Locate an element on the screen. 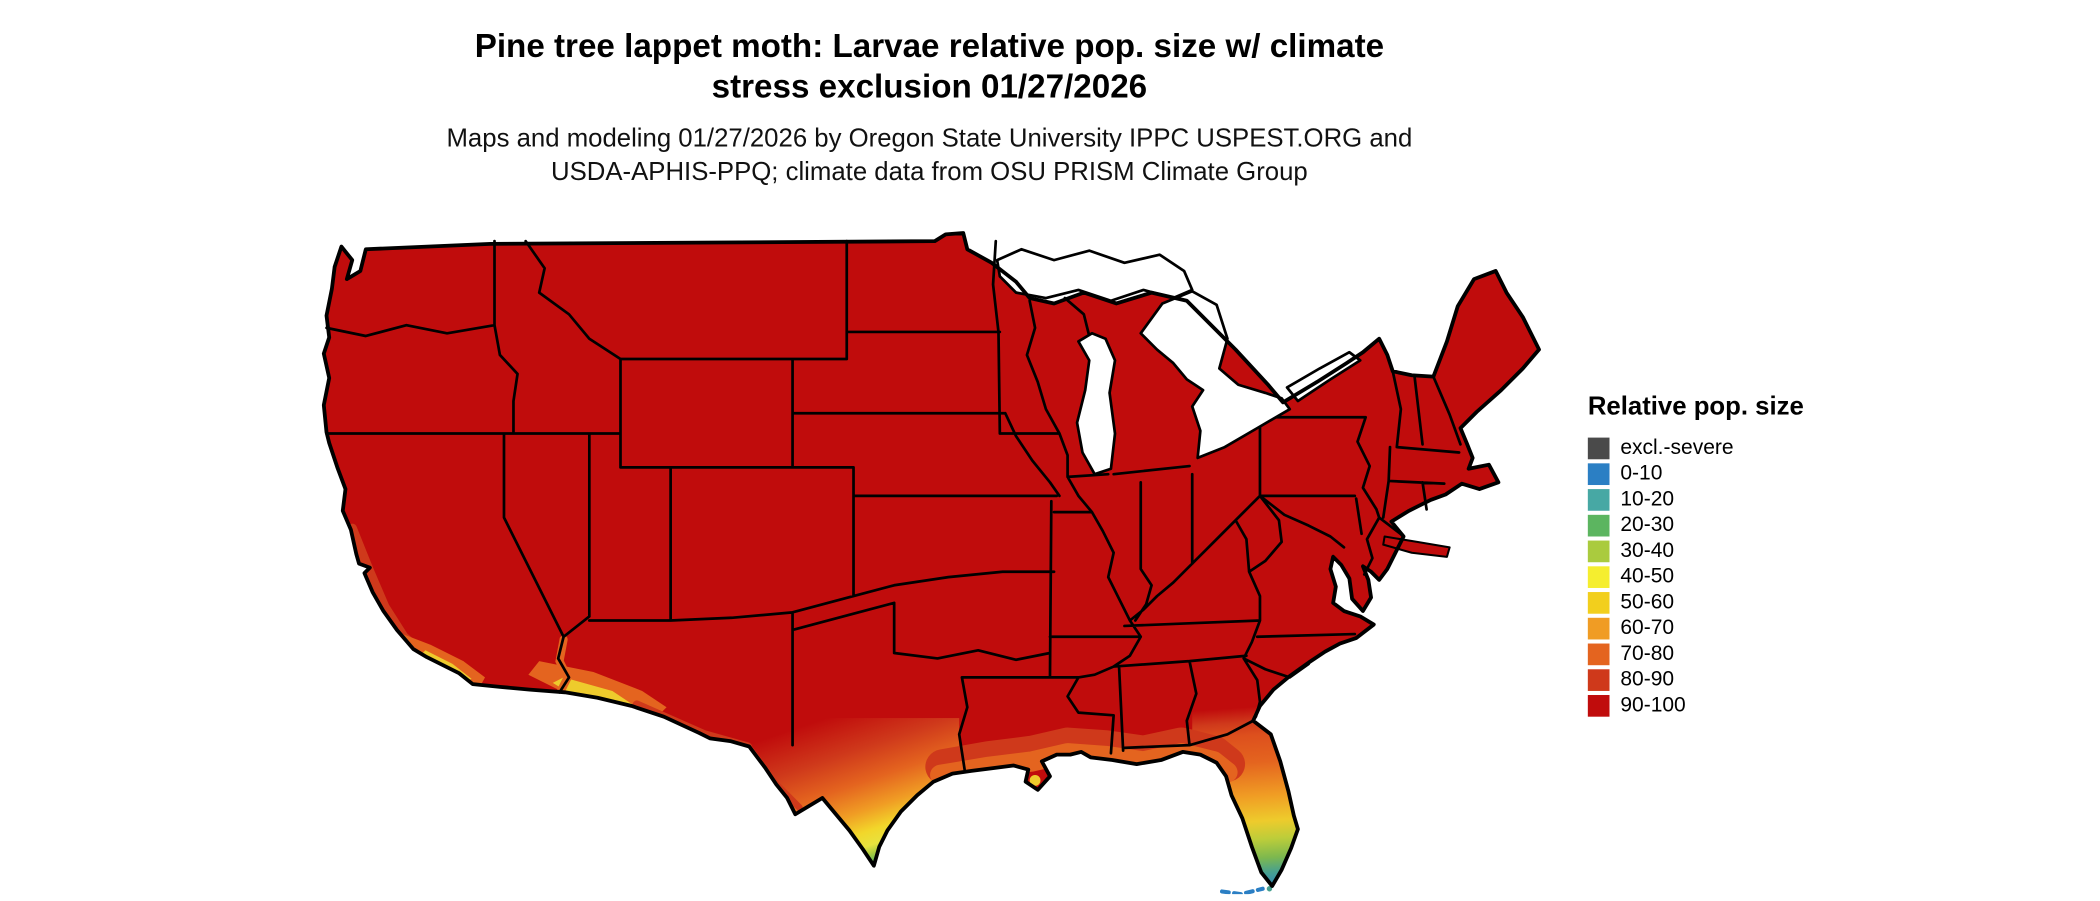  legend-item: 20-30 is located at coordinates (1695, 525).